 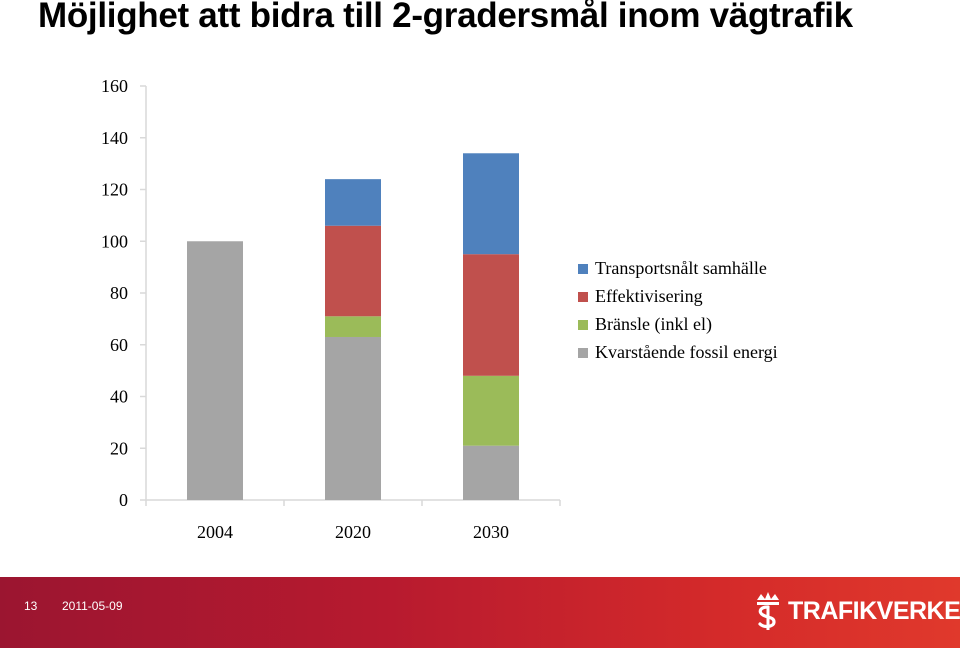 I want to click on x-tick-label: 2004, so click(x=215, y=532).